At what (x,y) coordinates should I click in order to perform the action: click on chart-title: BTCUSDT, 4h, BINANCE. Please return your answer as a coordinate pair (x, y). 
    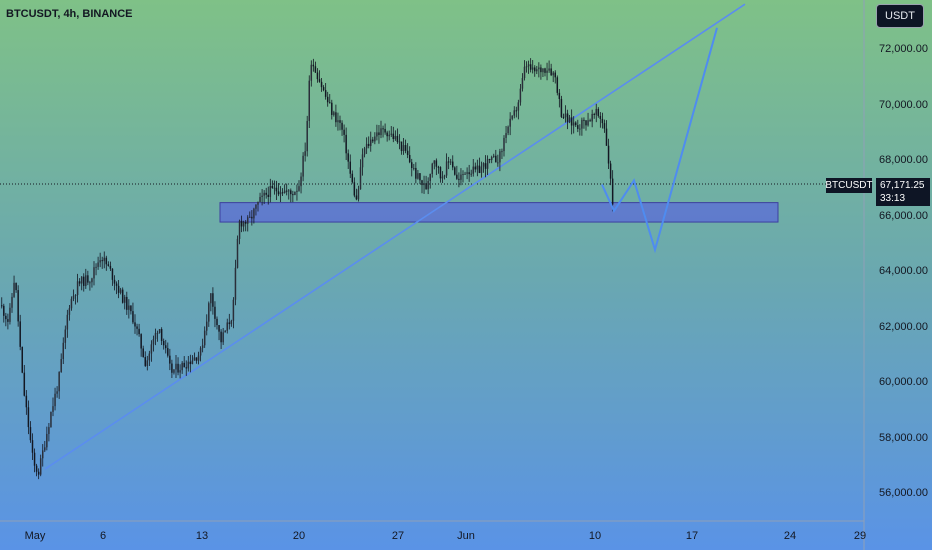
    Looking at the image, I should click on (69, 14).